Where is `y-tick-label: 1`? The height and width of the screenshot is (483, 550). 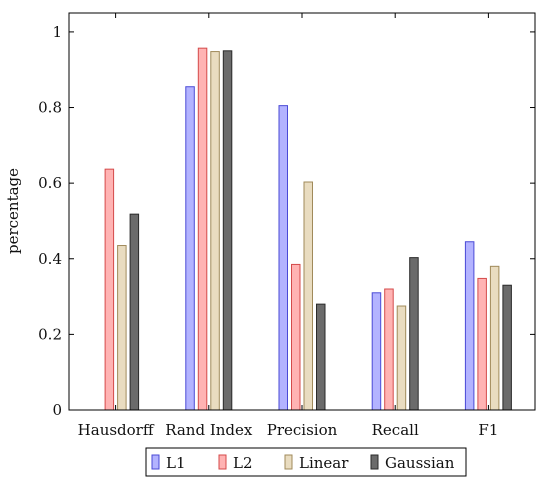
y-tick-label: 1 is located at coordinates (57, 32).